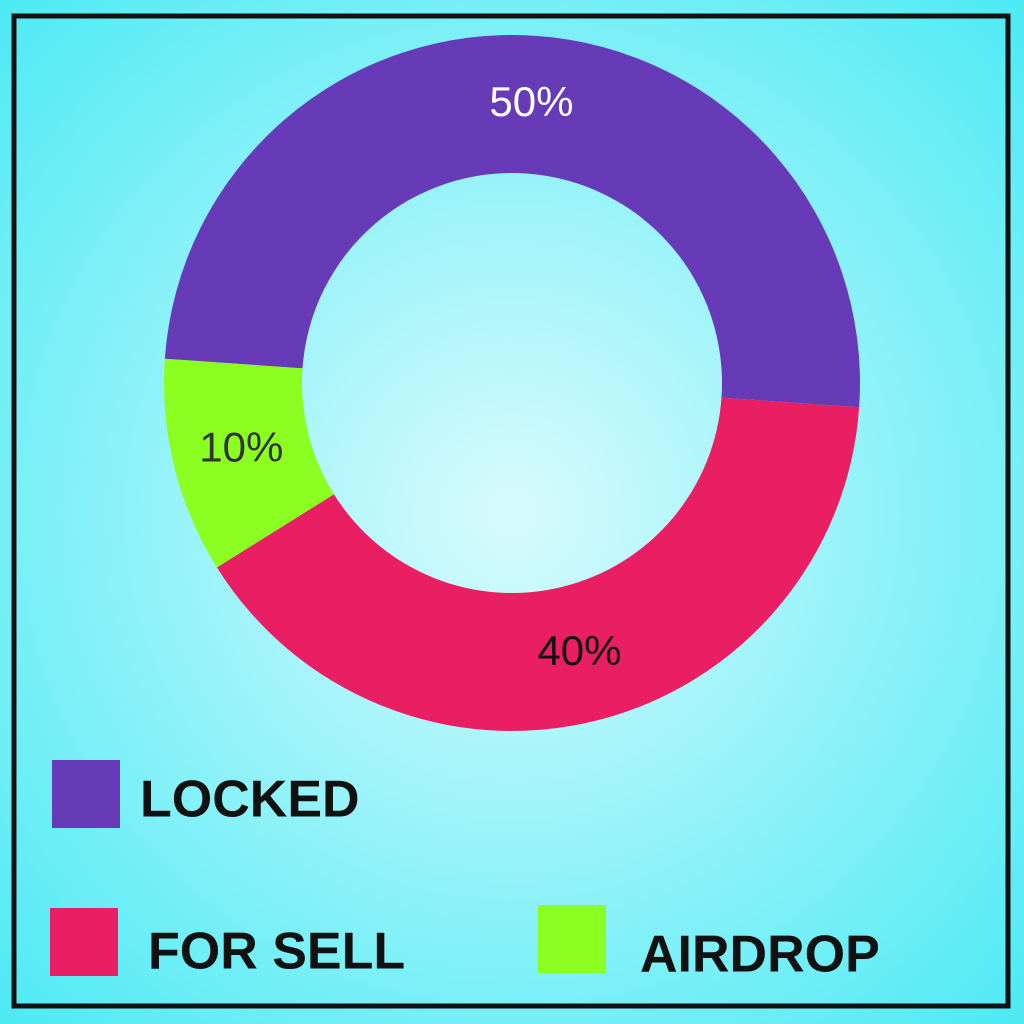 This screenshot has width=1024, height=1024. What do you see at coordinates (276, 952) in the screenshot?
I see `legend-label: FOR SELL` at bounding box center [276, 952].